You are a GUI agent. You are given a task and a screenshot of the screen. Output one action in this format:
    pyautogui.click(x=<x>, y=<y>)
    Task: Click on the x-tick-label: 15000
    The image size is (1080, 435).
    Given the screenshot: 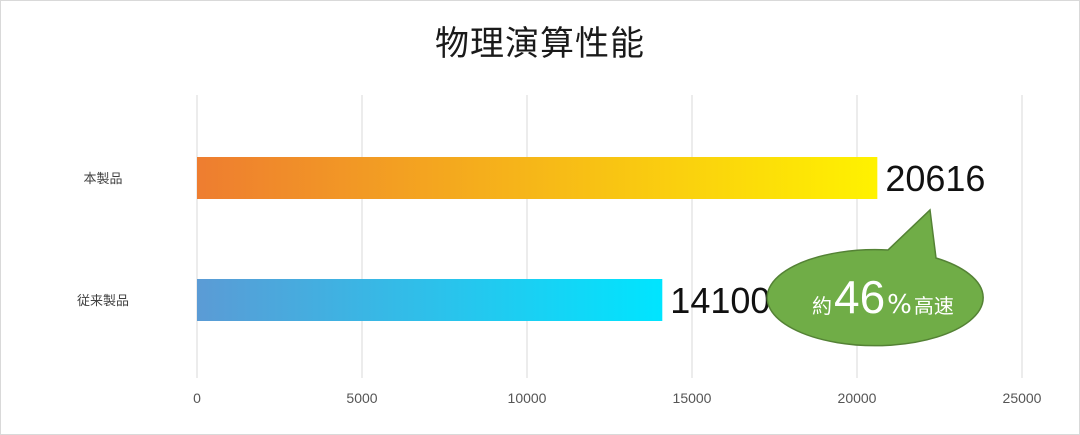 What is the action you would take?
    pyautogui.click(x=692, y=398)
    